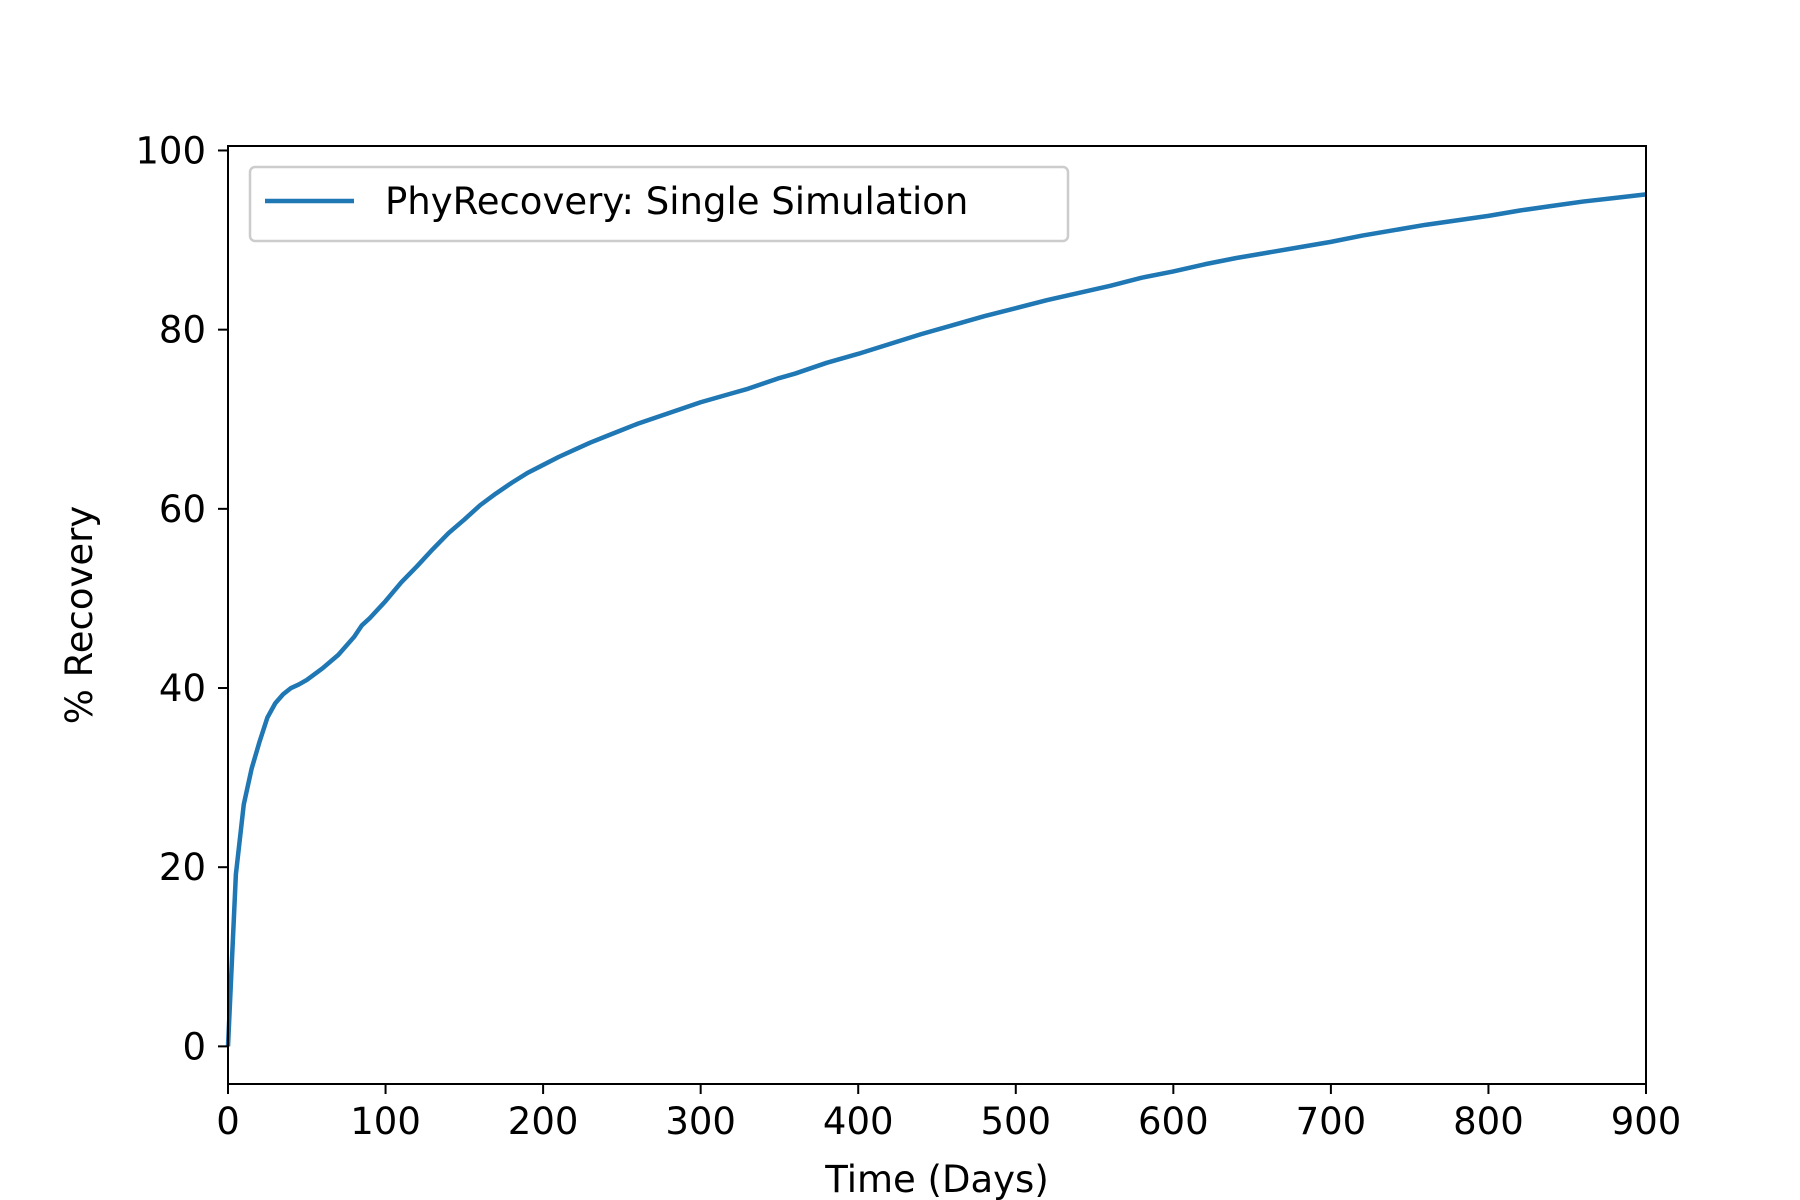  Describe the element at coordinates (1015, 1121) in the screenshot. I see `x-tick-label: 500` at that location.